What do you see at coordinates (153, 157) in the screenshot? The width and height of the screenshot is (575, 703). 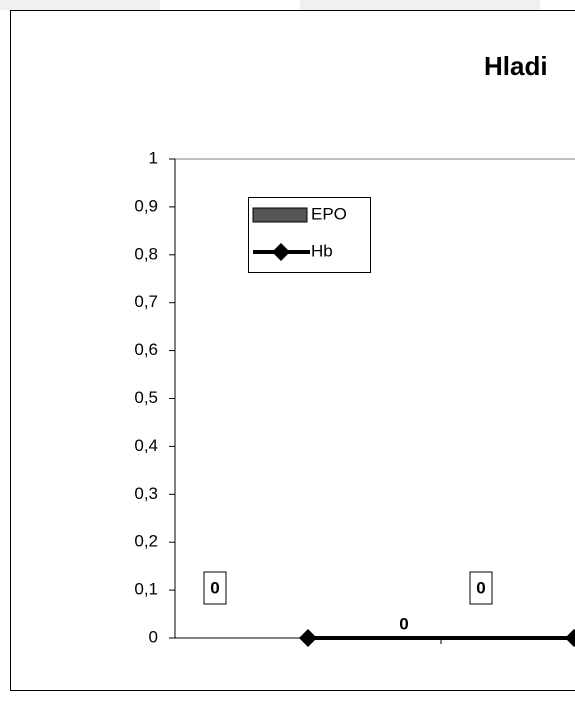 I see `y-tick-label: 1` at bounding box center [153, 157].